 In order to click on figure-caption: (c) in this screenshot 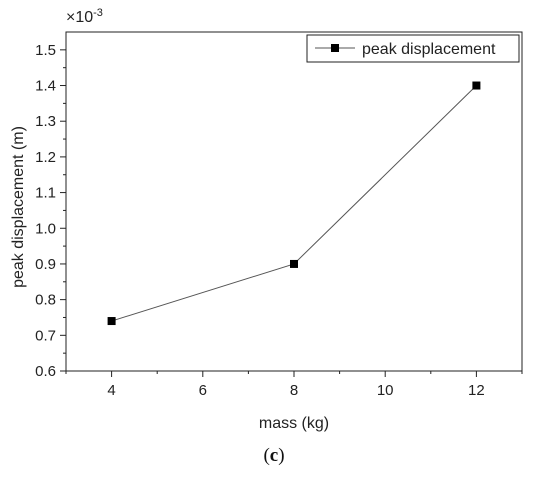, I will do `click(273, 455)`.